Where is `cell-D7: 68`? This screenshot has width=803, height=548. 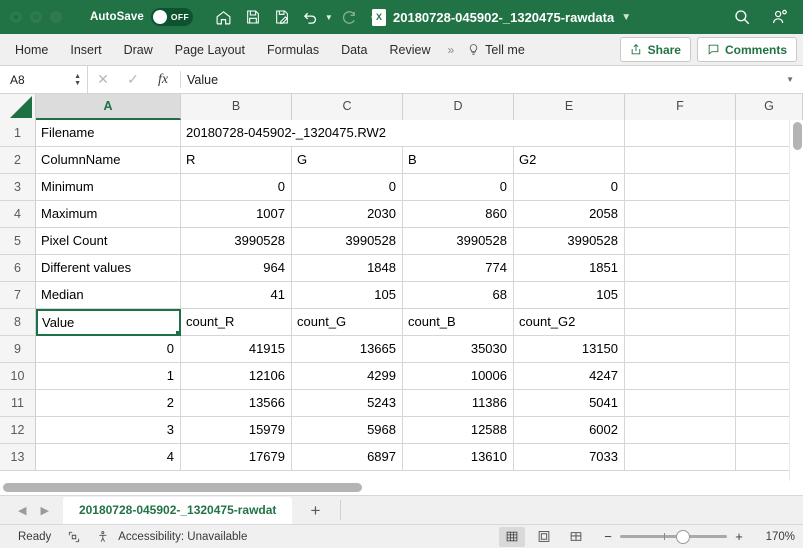 cell-D7: 68 is located at coordinates (458, 295).